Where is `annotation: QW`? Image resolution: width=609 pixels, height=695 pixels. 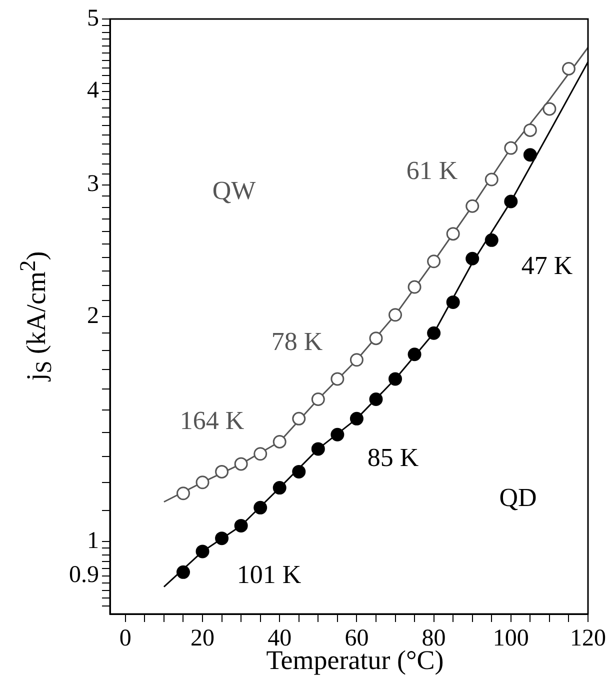 annotation: QW is located at coordinates (234, 190).